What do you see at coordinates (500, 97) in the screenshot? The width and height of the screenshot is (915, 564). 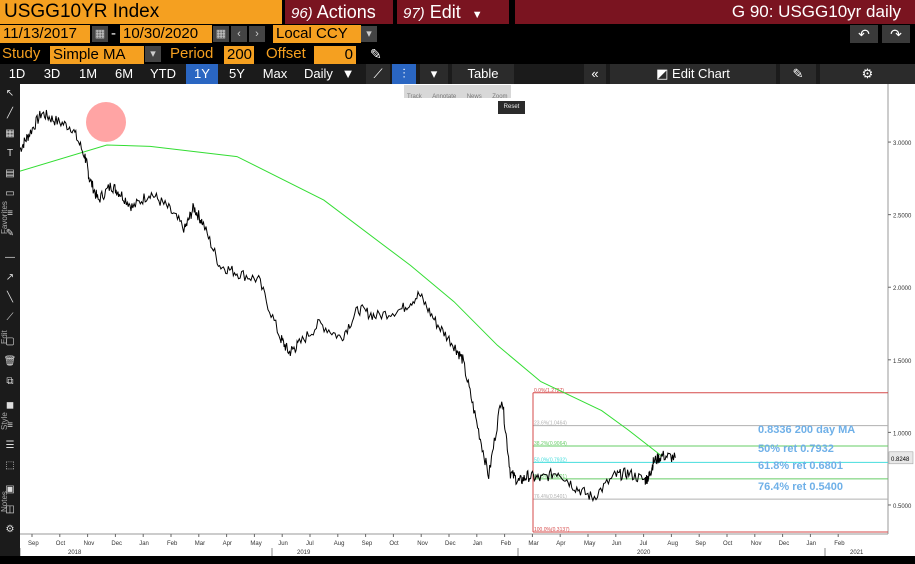 I see `zoom-button: Zoom` at bounding box center [500, 97].